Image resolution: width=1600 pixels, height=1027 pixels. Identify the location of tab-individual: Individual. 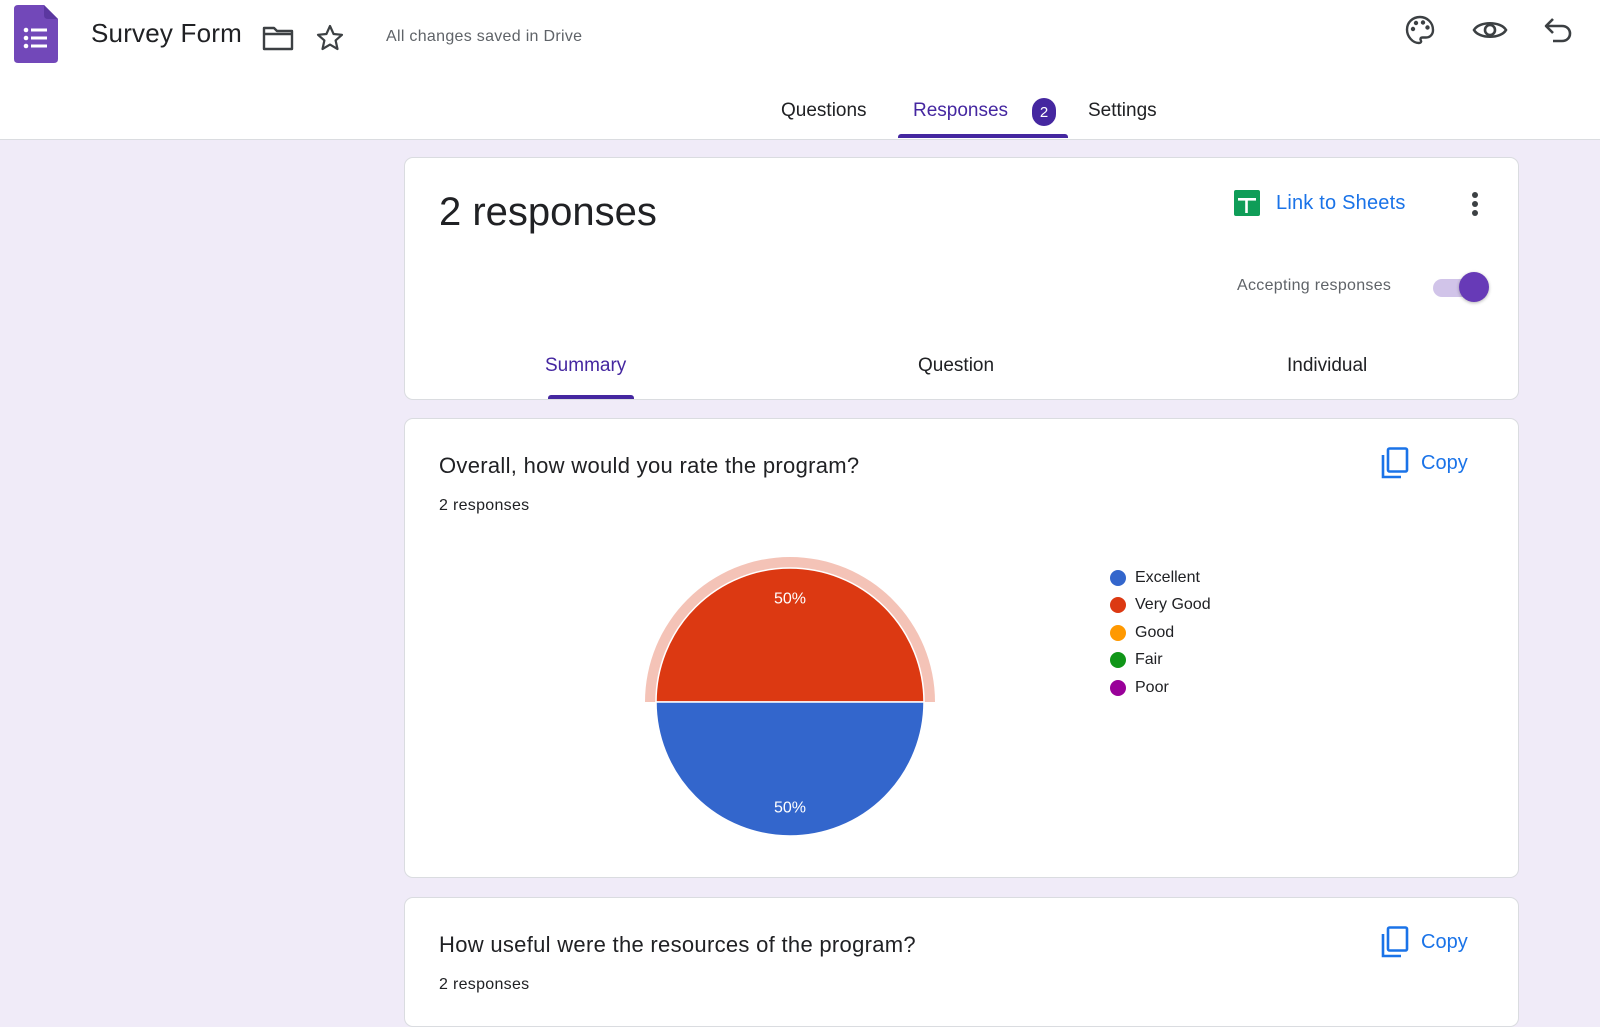
(1327, 365).